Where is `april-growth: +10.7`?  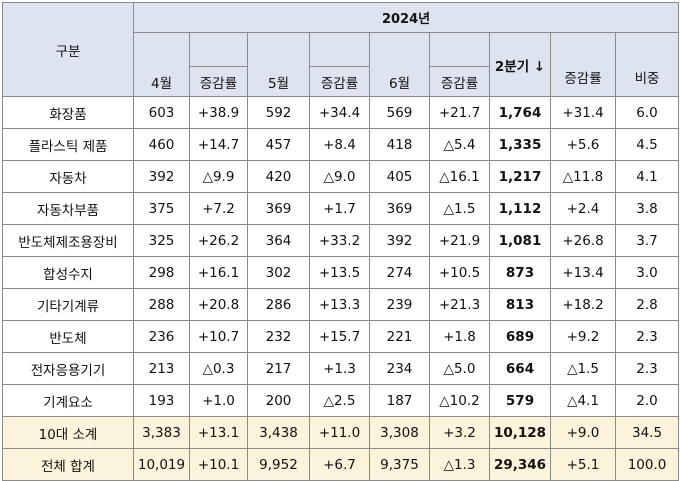 april-growth: +10.7 is located at coordinates (218, 336).